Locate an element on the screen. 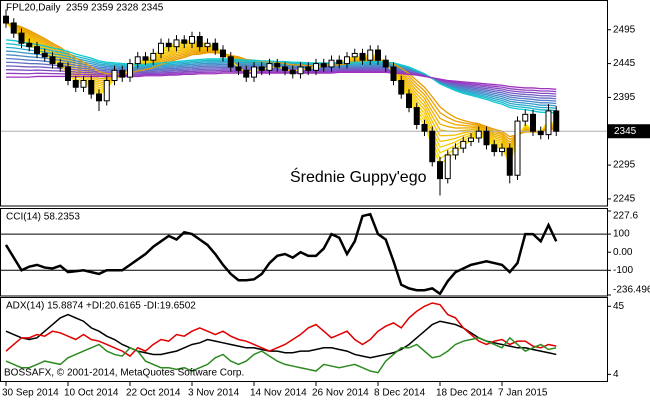  y-tick-label: 2245 is located at coordinates (624, 199).